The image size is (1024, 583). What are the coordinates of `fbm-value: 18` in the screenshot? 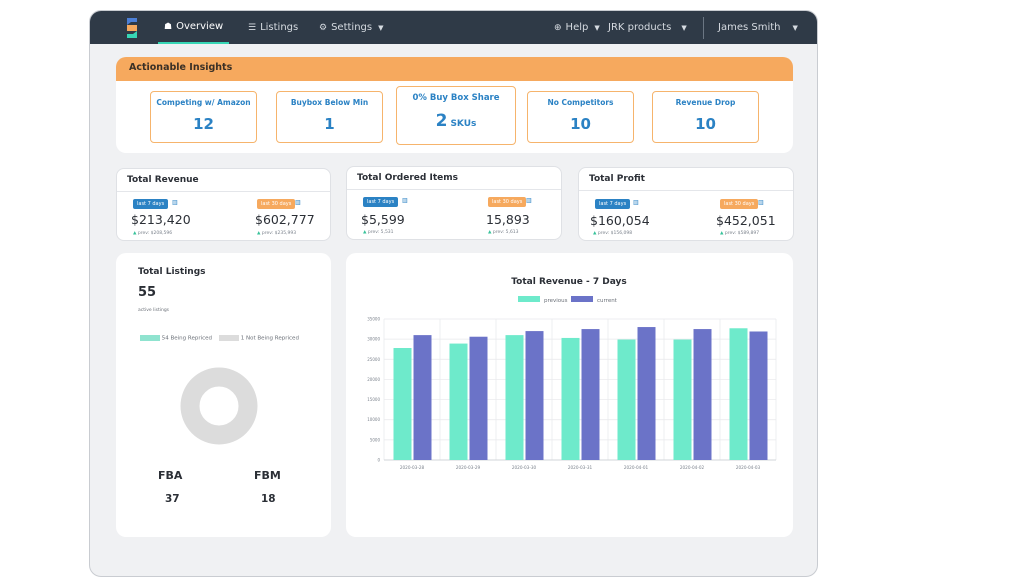 It's located at (268, 499).